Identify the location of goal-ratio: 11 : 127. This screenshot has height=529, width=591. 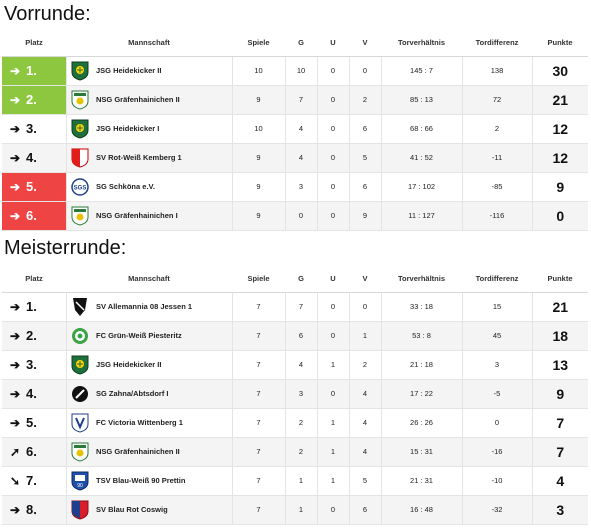
(422, 216).